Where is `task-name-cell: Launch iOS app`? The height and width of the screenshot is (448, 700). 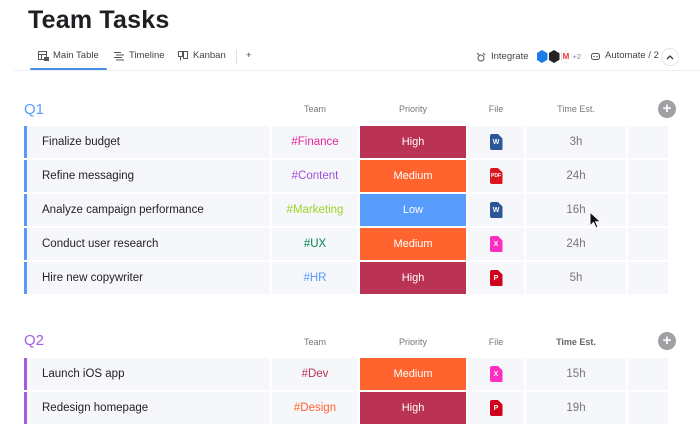 task-name-cell: Launch iOS app is located at coordinates (147, 374).